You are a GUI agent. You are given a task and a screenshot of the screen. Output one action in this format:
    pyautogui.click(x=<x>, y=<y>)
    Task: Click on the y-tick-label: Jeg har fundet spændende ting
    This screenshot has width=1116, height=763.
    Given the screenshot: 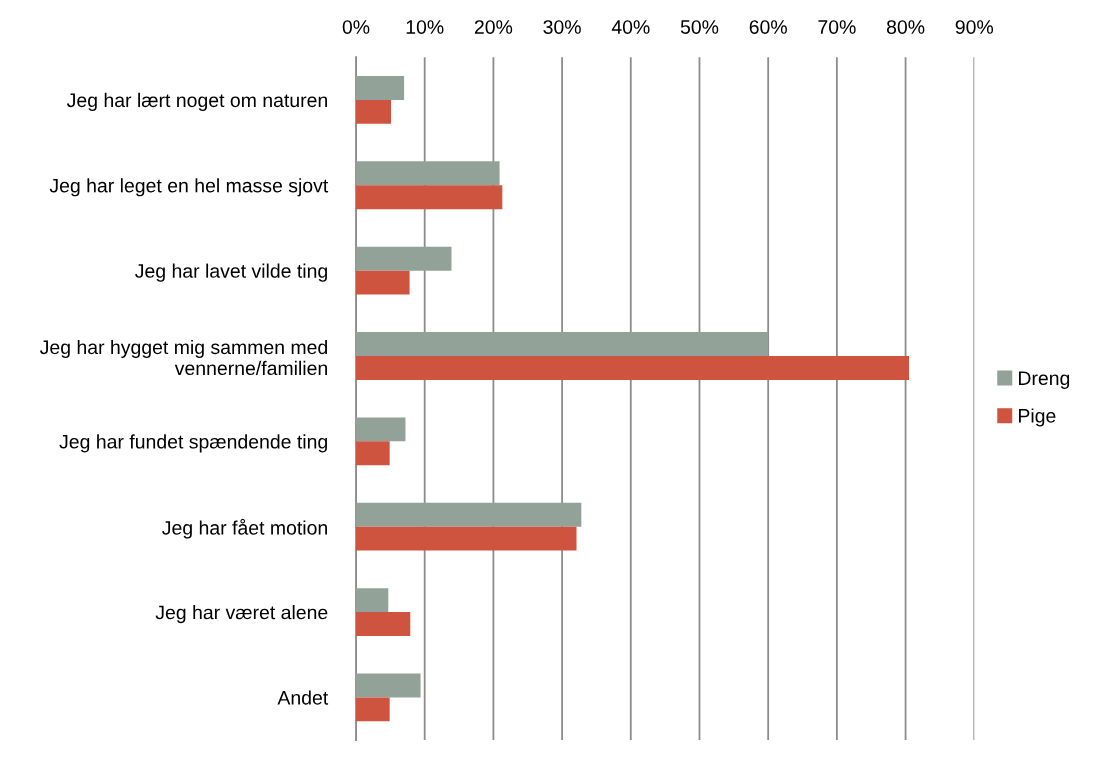 What is the action you would take?
    pyautogui.click(x=193, y=443)
    